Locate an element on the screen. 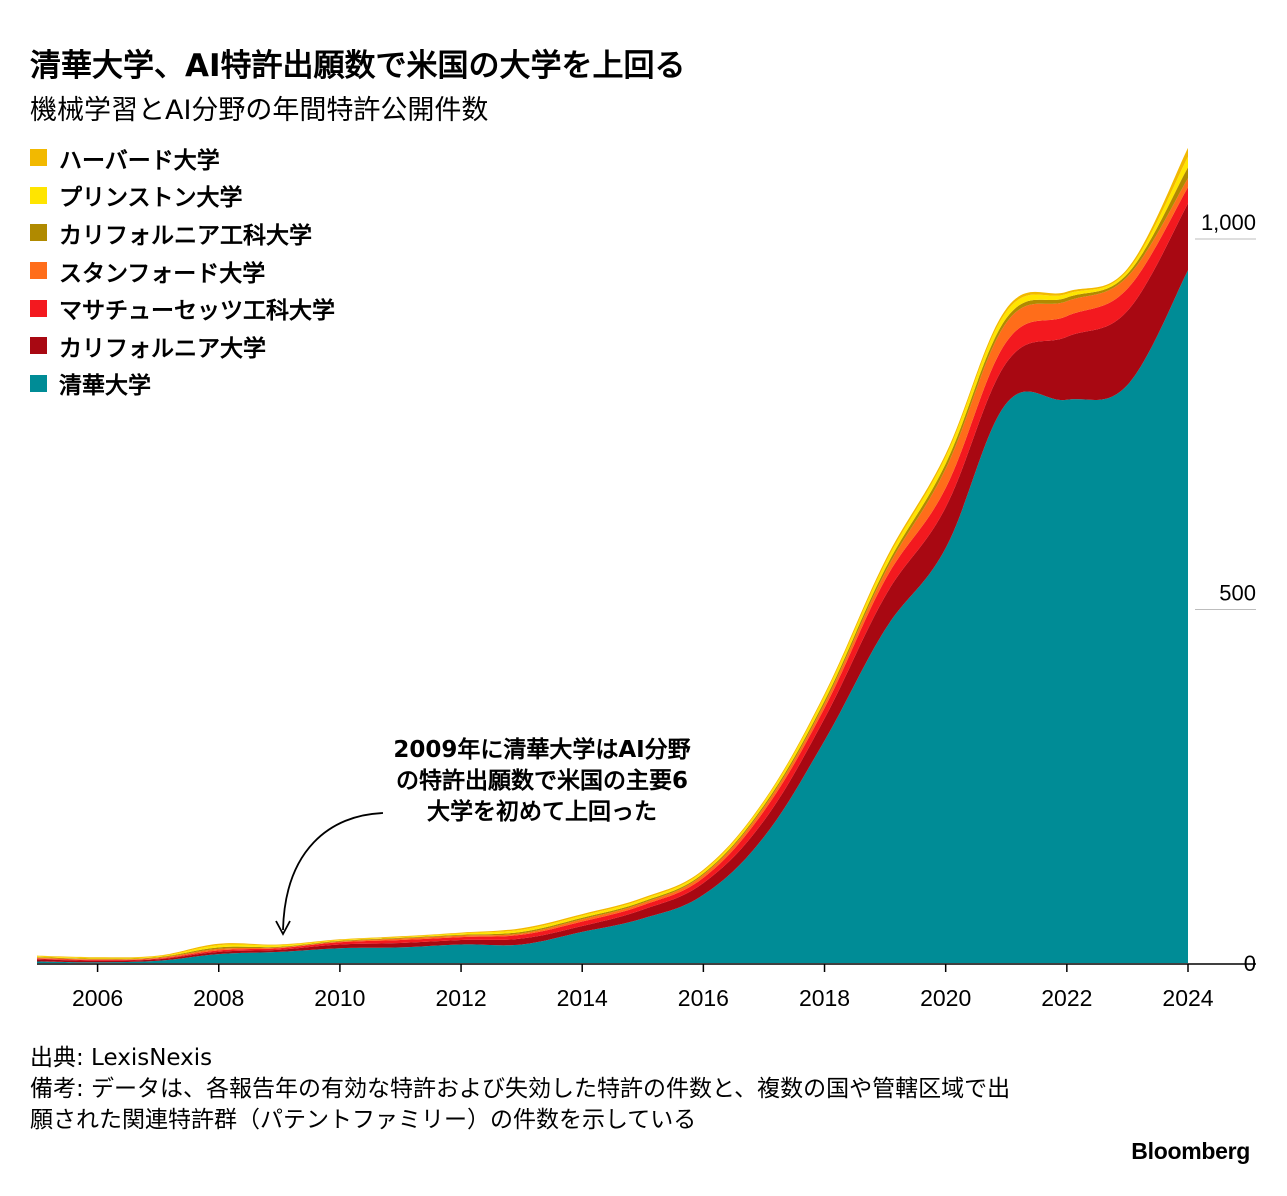 The width and height of the screenshot is (1287, 1196). legend-item: ハーバード大学 is located at coordinates (182, 158).